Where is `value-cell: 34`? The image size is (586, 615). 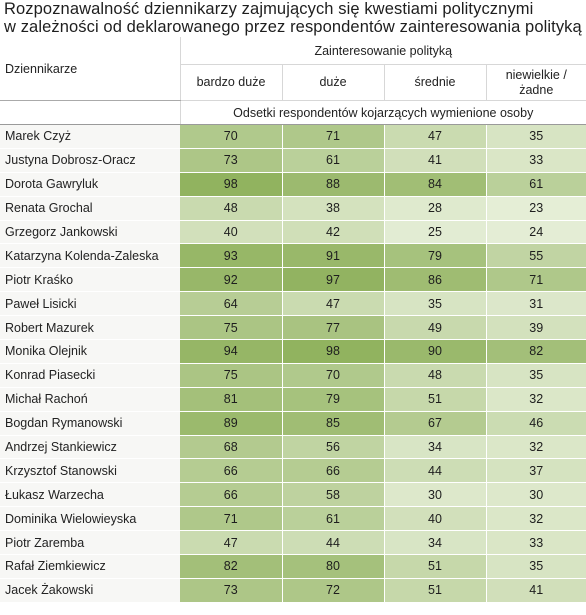
value-cell: 34 is located at coordinates (435, 447).